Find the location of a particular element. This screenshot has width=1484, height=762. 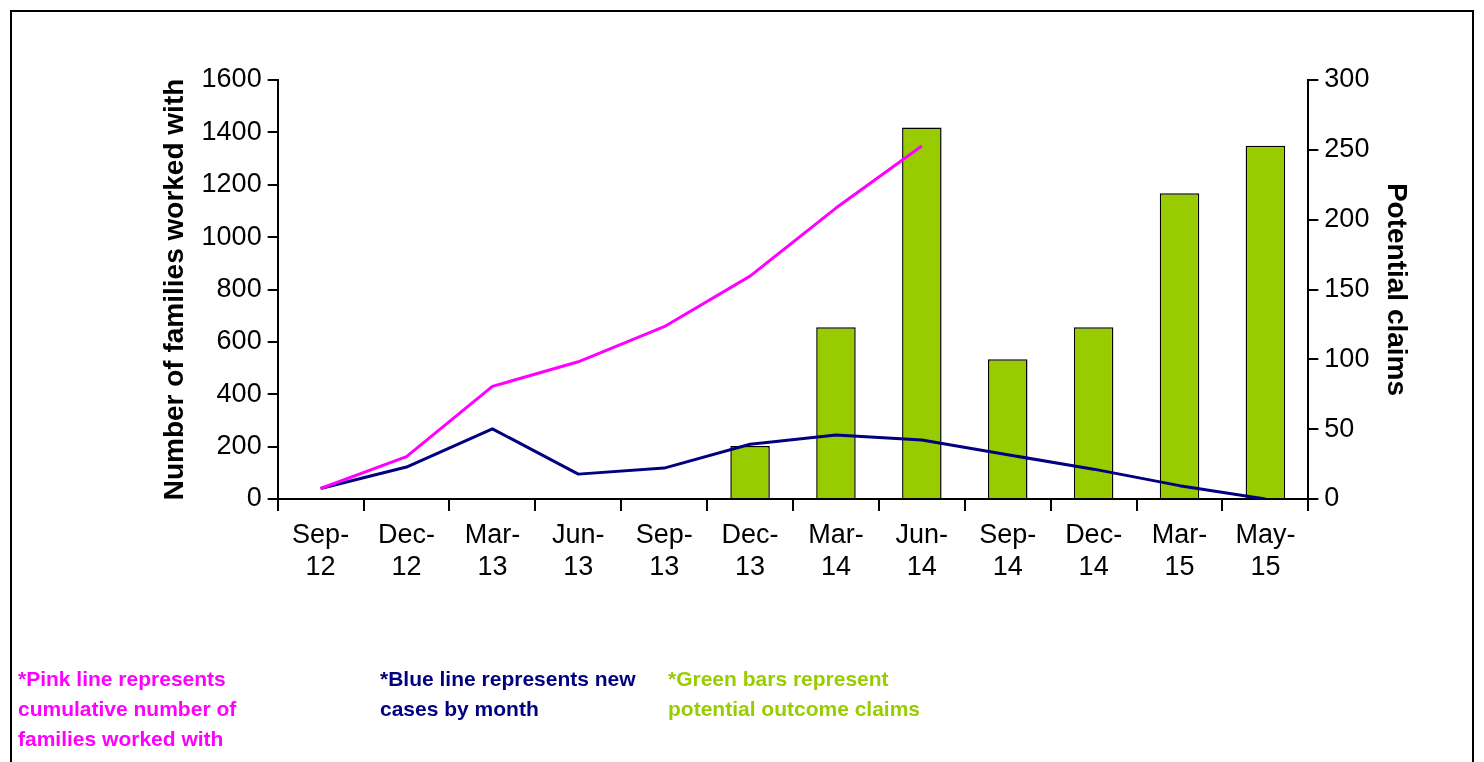

x-tick-label: Dec-12 is located at coordinates (406, 550).